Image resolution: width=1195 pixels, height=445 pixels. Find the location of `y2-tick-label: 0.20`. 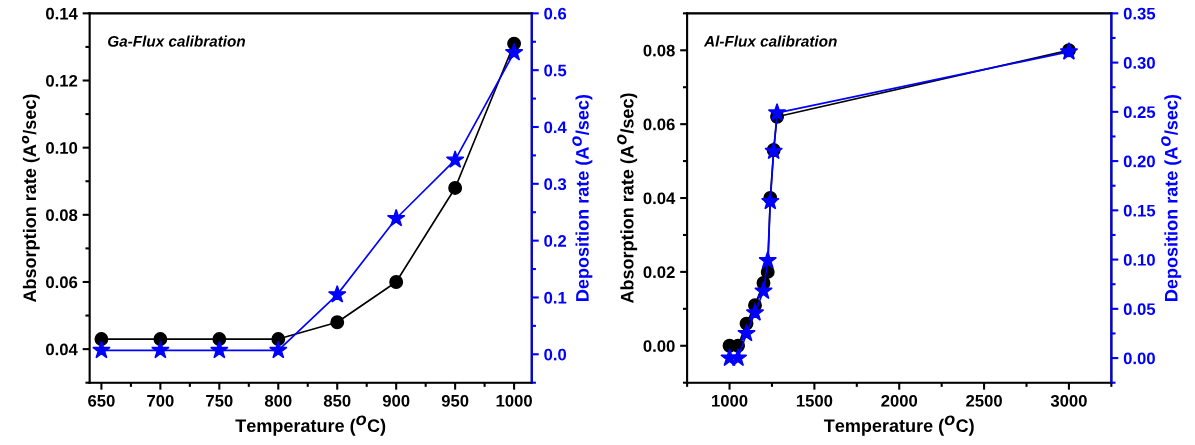

y2-tick-label: 0.20 is located at coordinates (1139, 161).